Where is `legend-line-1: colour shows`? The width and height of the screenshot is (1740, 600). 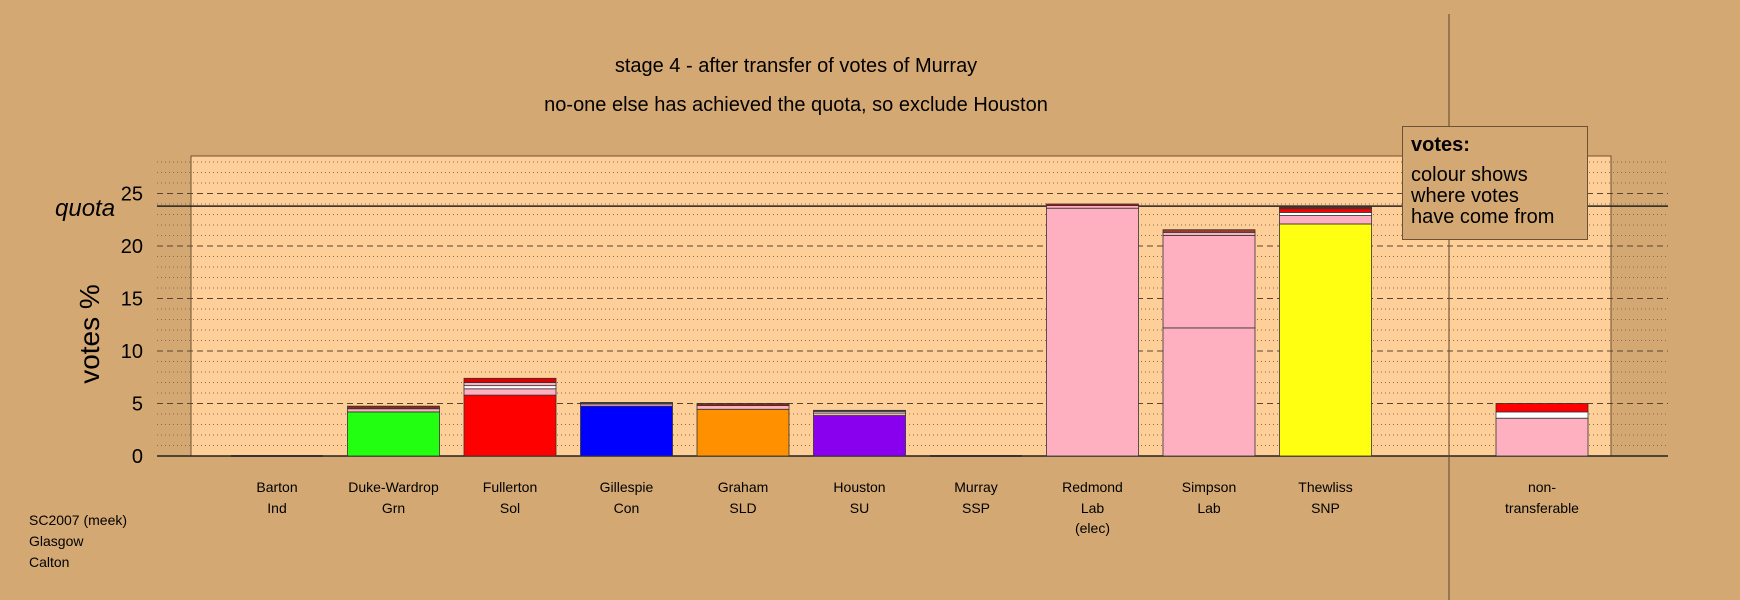 legend-line-1: colour shows is located at coordinates (1469, 175).